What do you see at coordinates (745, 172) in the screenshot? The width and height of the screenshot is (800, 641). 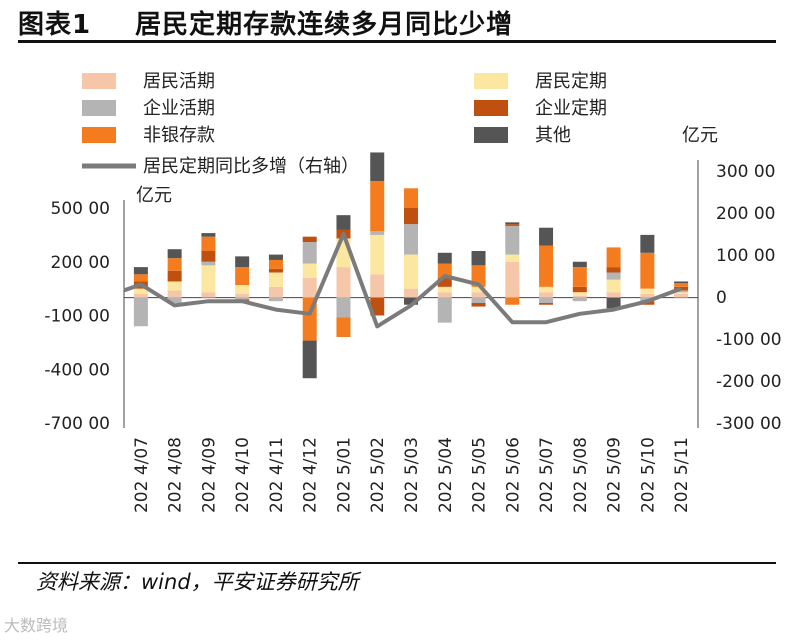 I see `right-tick-label-0: 300 00` at bounding box center [745, 172].